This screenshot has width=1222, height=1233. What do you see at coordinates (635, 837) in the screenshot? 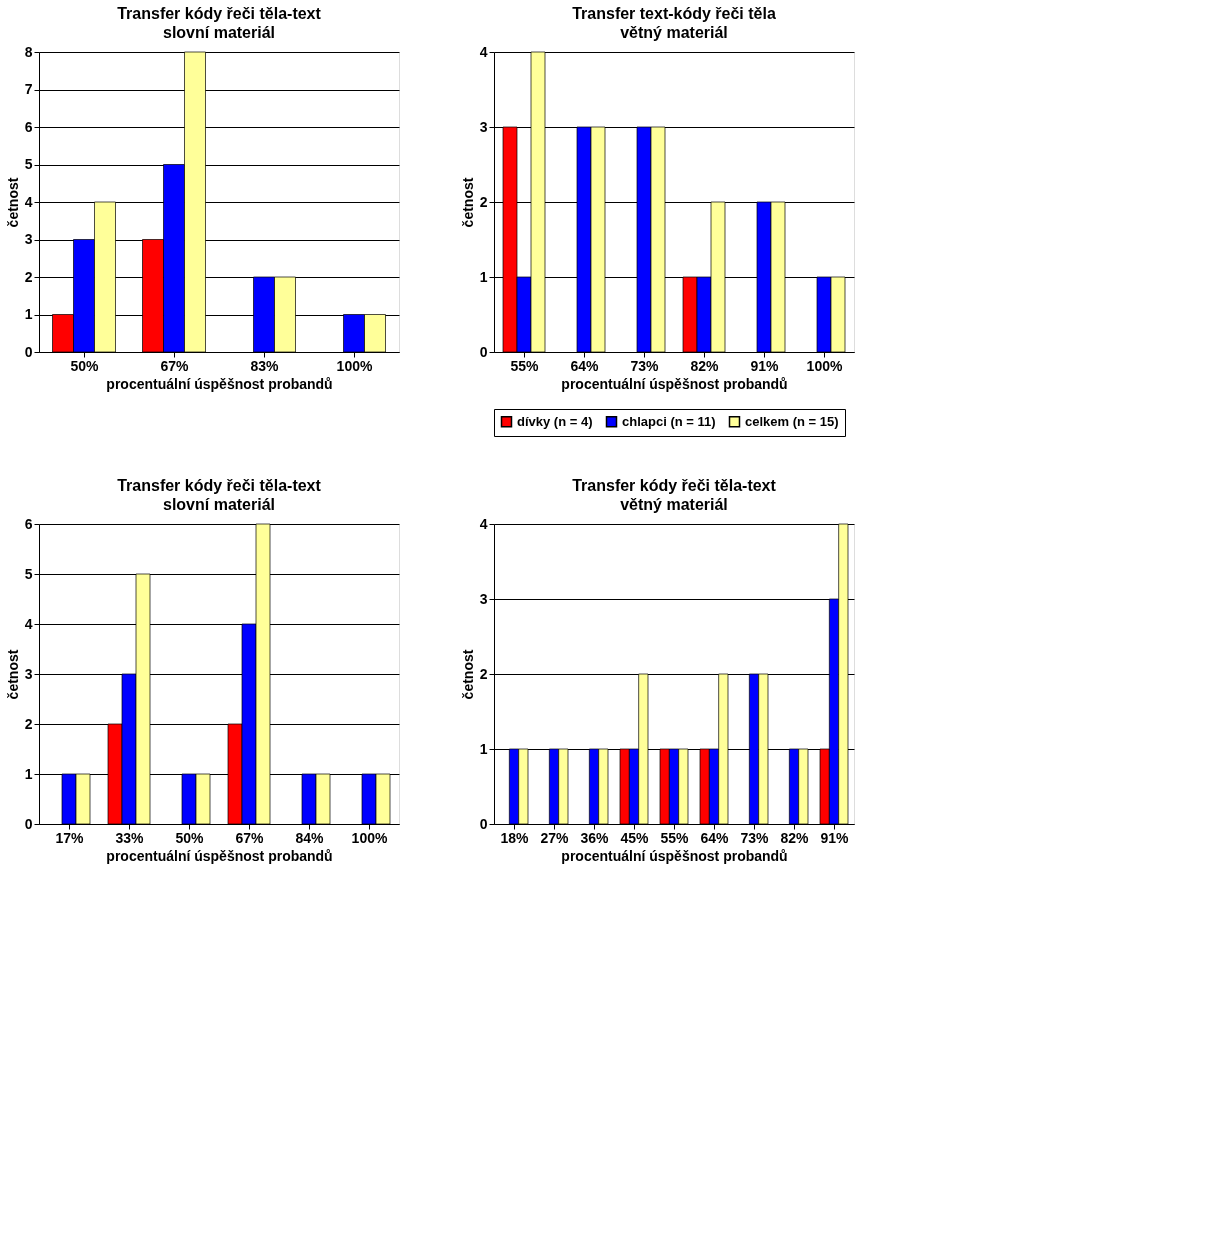
I see `x-tick-label: 45%` at bounding box center [635, 837].